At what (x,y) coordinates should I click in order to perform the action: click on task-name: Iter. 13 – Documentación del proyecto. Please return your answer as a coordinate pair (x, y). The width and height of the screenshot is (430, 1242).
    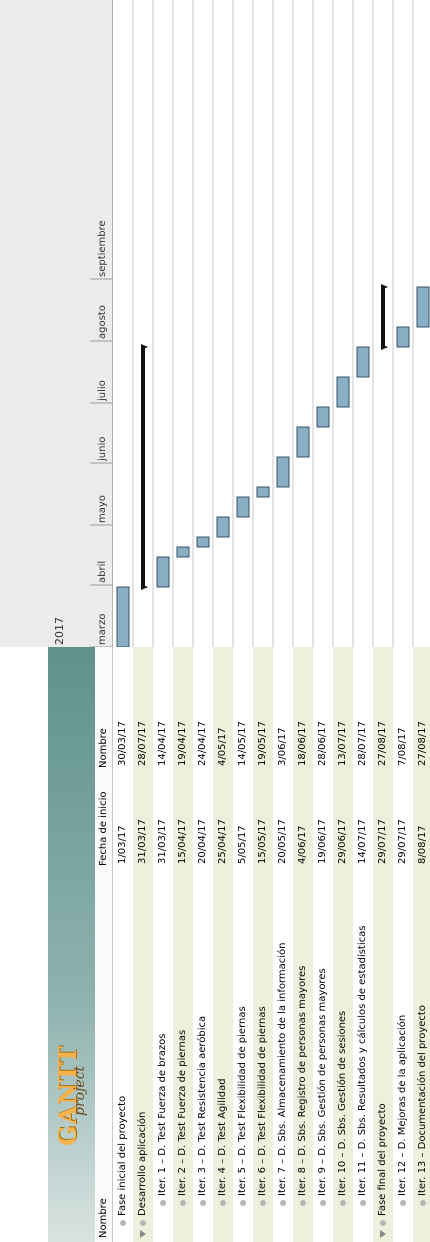
    Looking at the image, I should click on (422, 1100).